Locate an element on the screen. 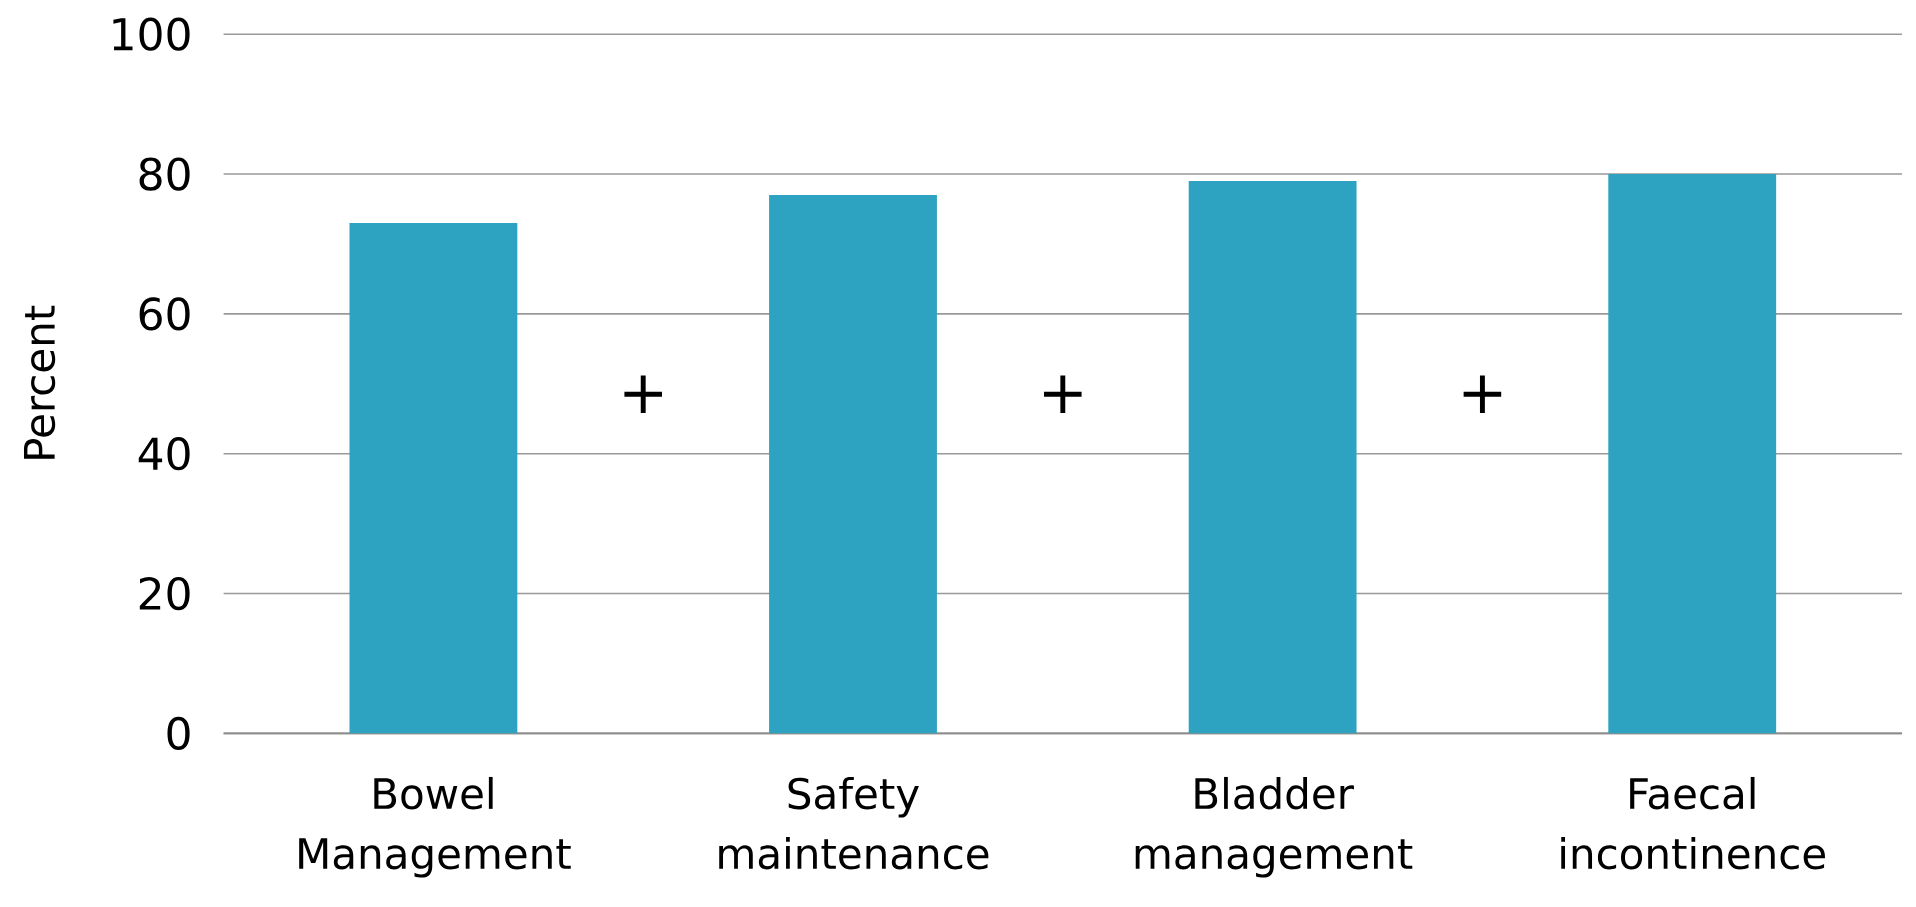 This screenshot has height=907, width=1916. y-tick-label: 100 is located at coordinates (151, 34).